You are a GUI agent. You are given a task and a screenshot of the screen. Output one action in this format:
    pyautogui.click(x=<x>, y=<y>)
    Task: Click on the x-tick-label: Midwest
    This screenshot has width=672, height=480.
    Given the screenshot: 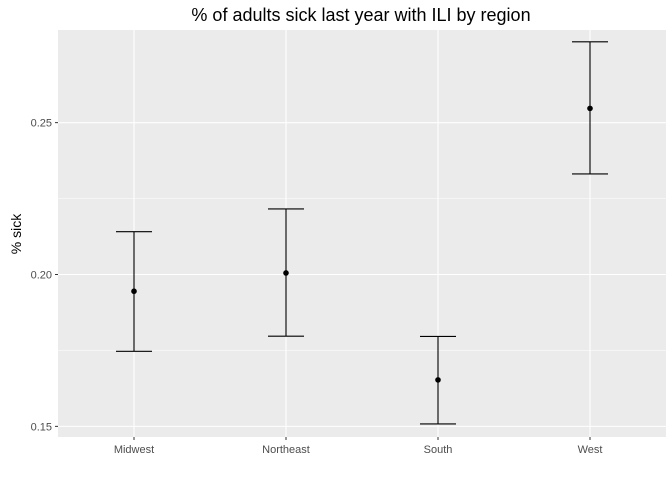 What is the action you would take?
    pyautogui.click(x=134, y=450)
    